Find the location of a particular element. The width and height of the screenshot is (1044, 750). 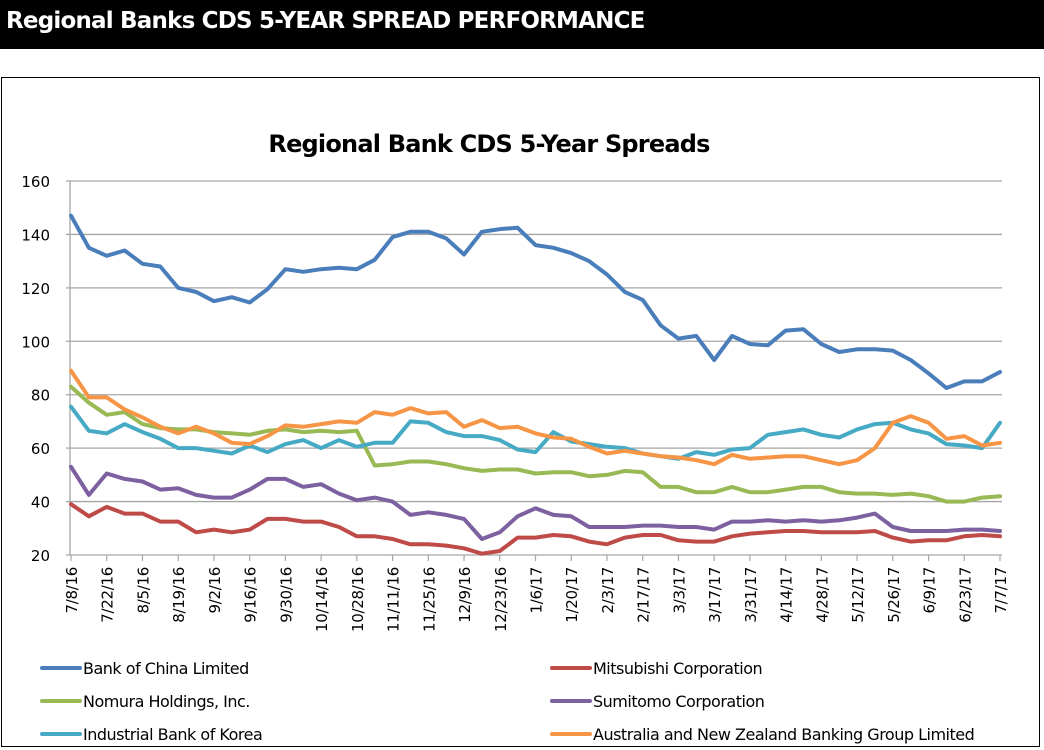

x-tick-label: 5/12/17 is located at coordinates (858, 595).